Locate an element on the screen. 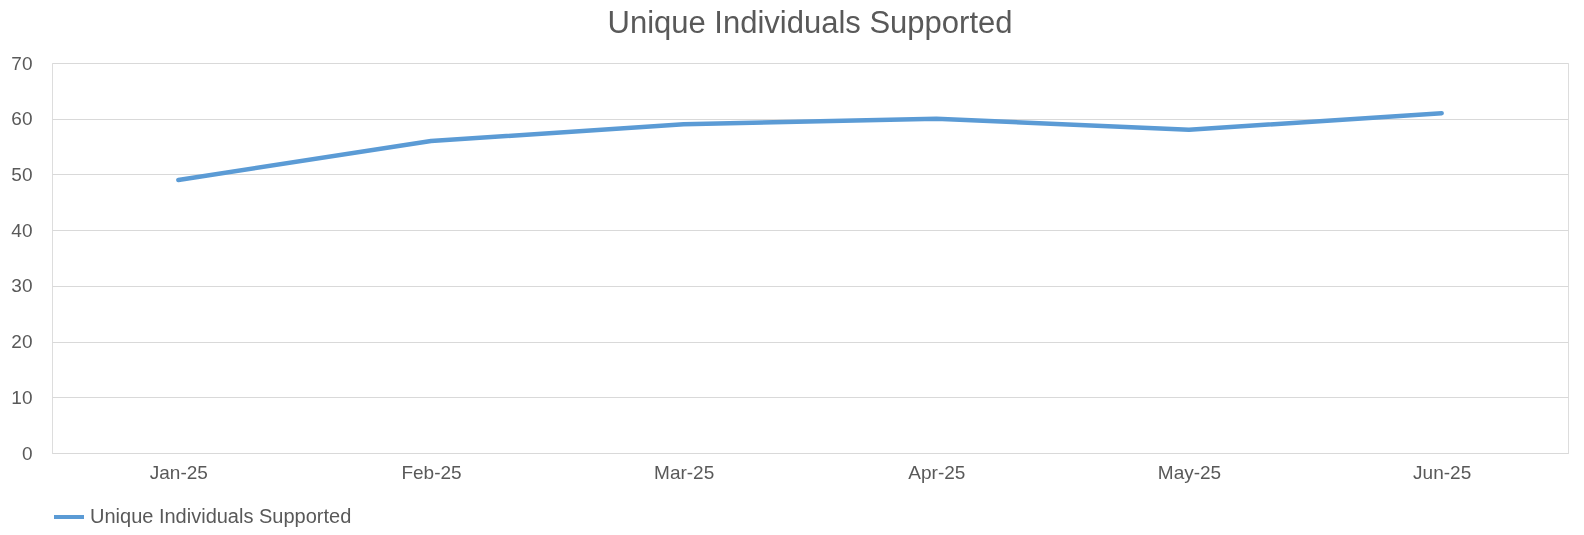 The width and height of the screenshot is (1584, 535). y-tick-label: 30 is located at coordinates (22, 286).